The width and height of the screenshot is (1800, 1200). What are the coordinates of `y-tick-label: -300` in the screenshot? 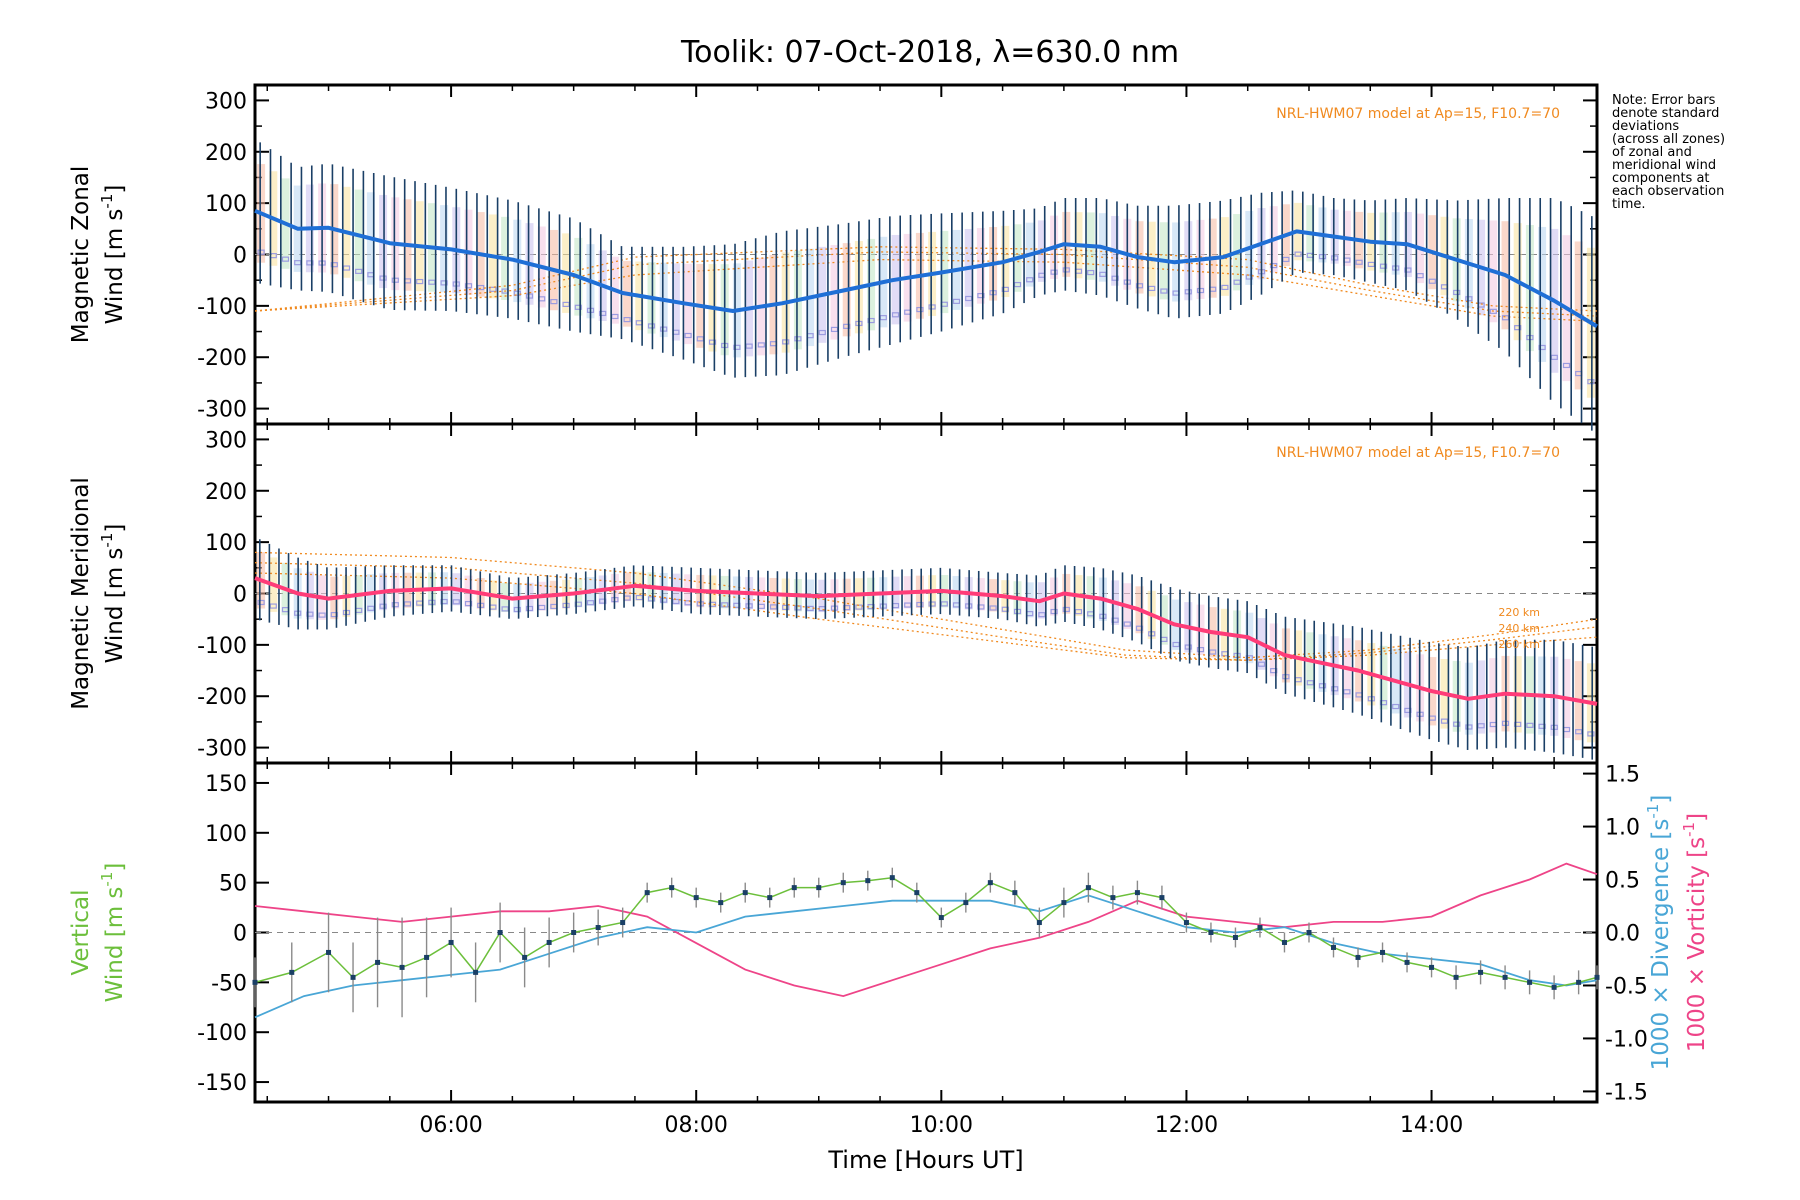 It's located at (222, 749).